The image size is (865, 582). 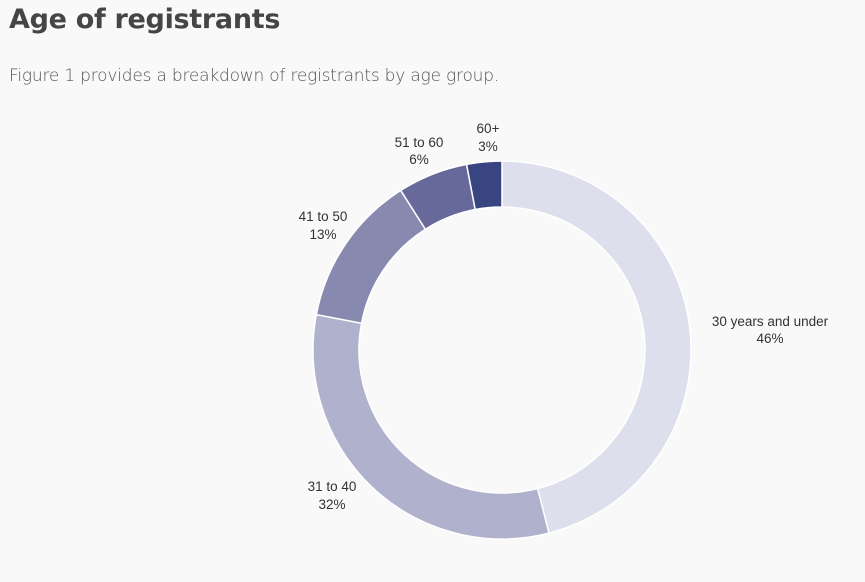 I want to click on page-title: Age of registrants, so click(x=145, y=19).